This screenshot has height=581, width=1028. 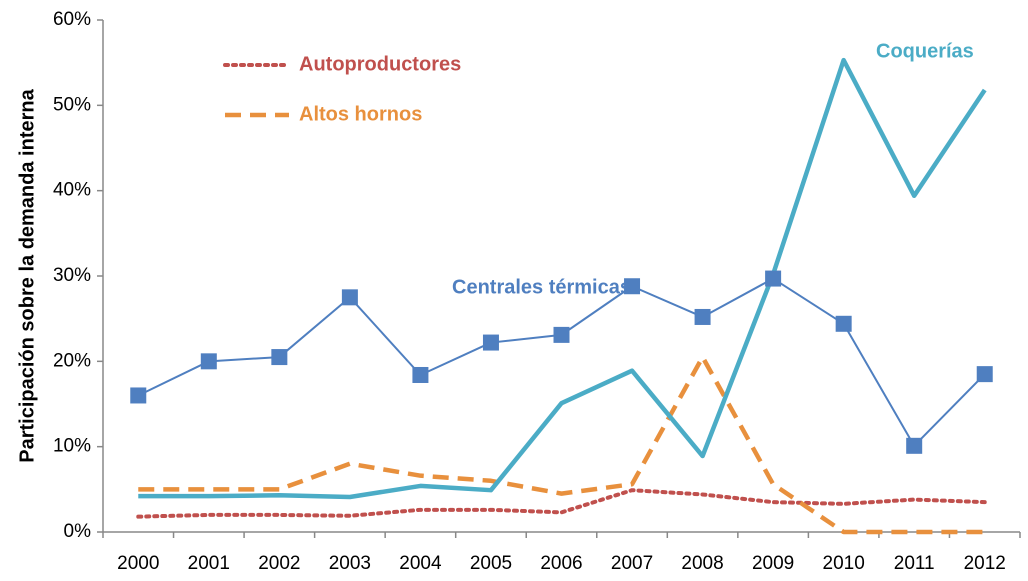 I want to click on x-tick-label: 2011, so click(x=914, y=563).